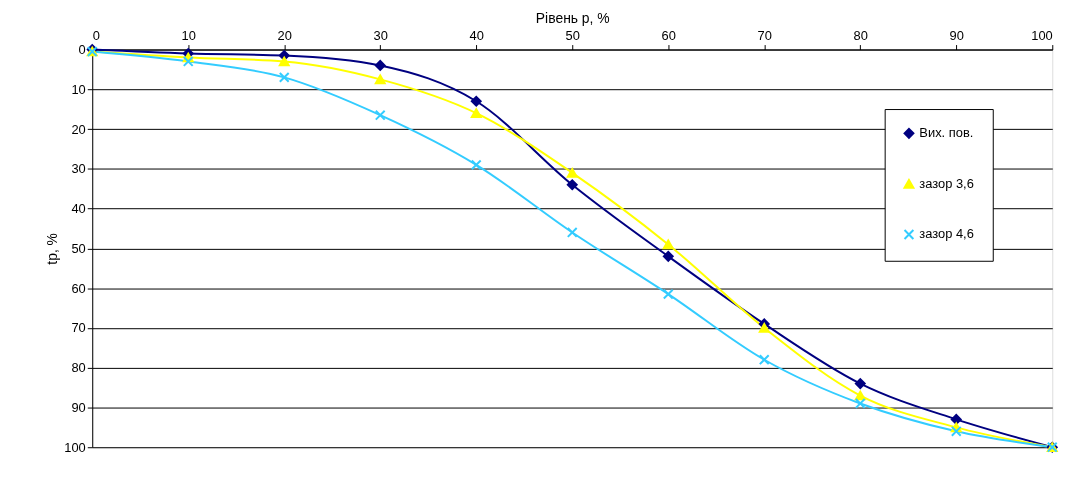 Image resolution: width=1085 pixels, height=488 pixels. What do you see at coordinates (78, 407) in the screenshot?
I see `y-tick-label: 90` at bounding box center [78, 407].